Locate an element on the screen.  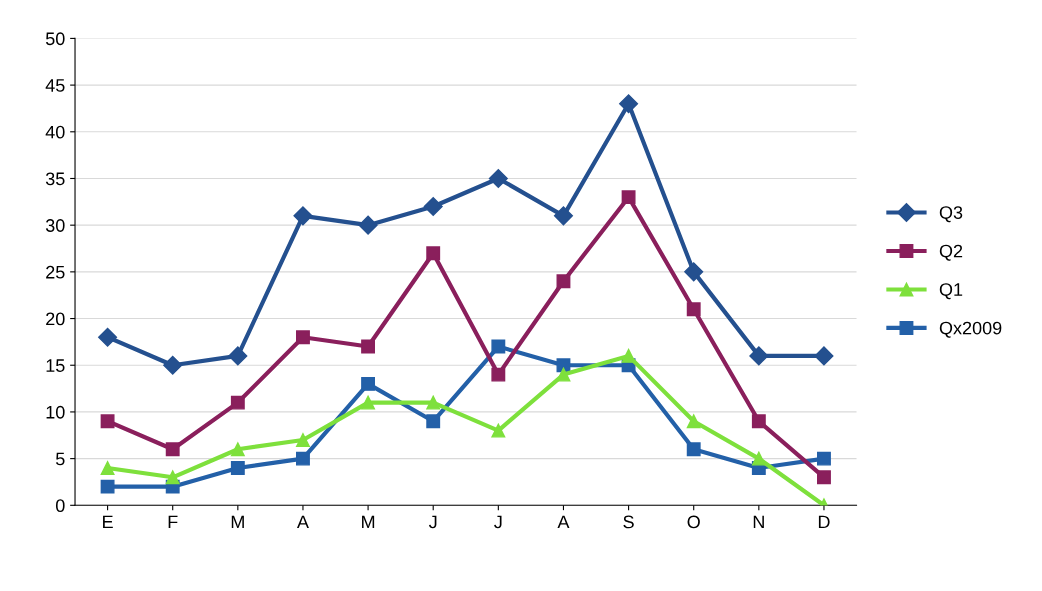
y-tick-label: 40 is located at coordinates (55, 132).